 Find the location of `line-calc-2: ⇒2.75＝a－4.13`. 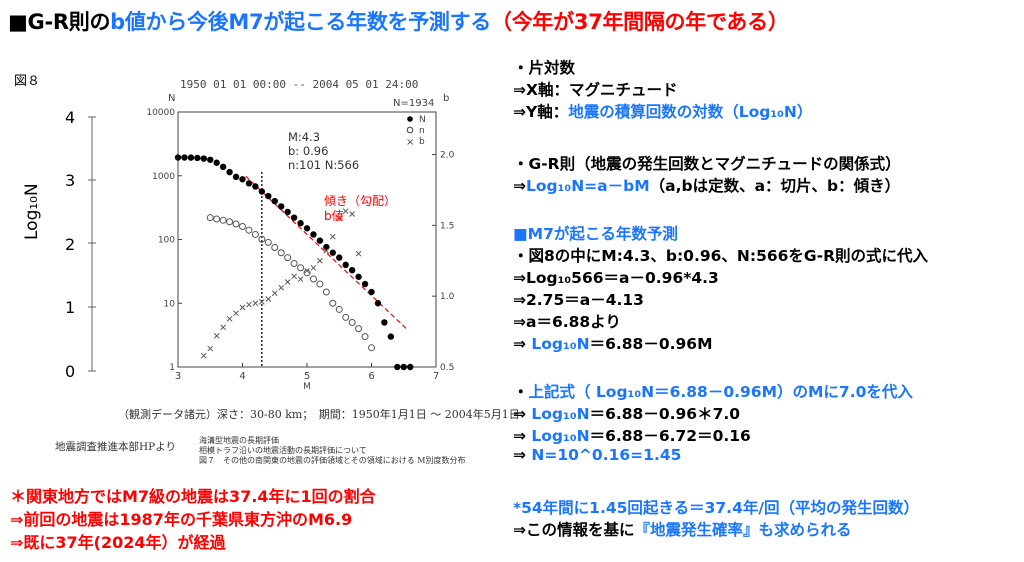

line-calc-2: ⇒2.75＝a－4.13 is located at coordinates (578, 300).